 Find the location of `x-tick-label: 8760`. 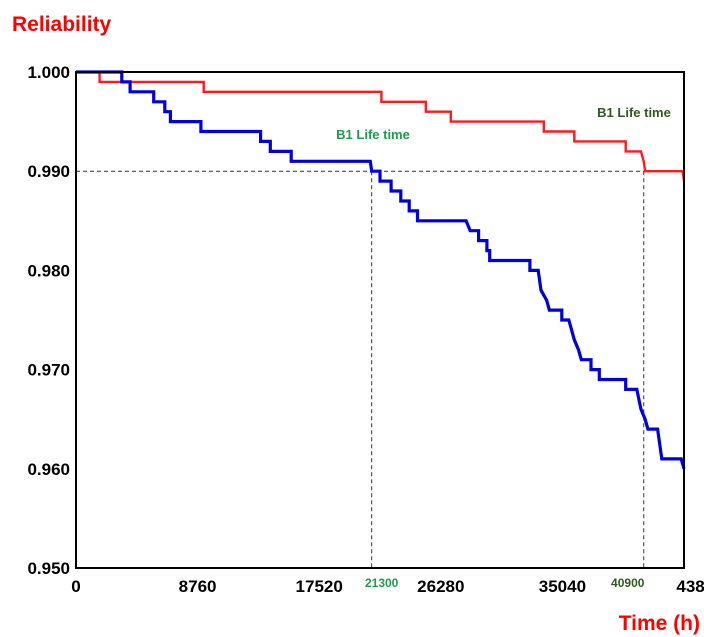

x-tick-label: 8760 is located at coordinates (198, 586).